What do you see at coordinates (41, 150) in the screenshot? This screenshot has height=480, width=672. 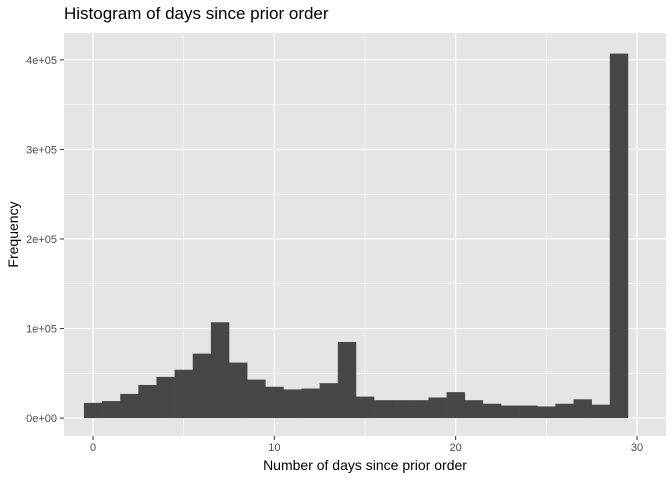 I see `y-tick-label: 3e+05` at bounding box center [41, 150].